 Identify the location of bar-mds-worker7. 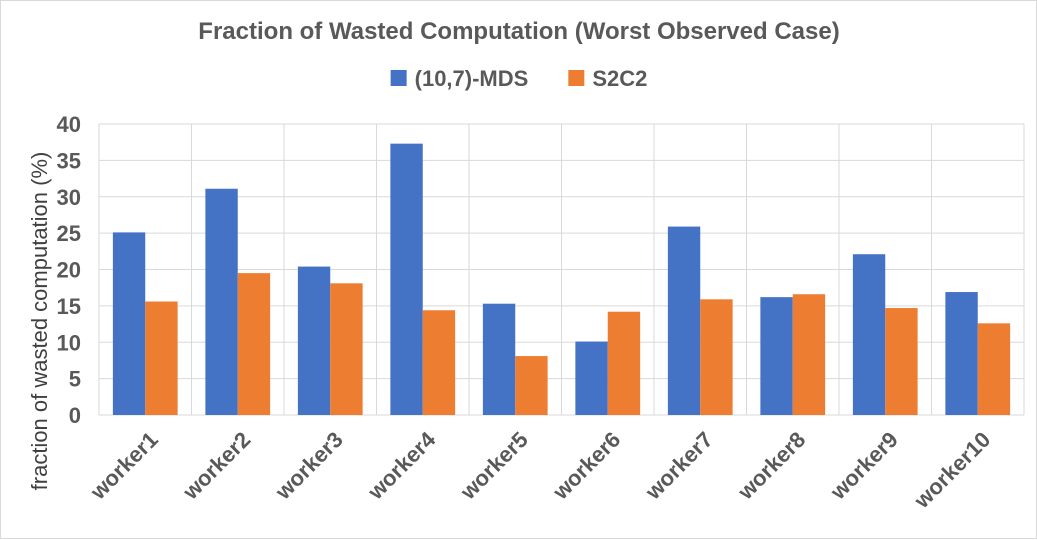
(684, 320).